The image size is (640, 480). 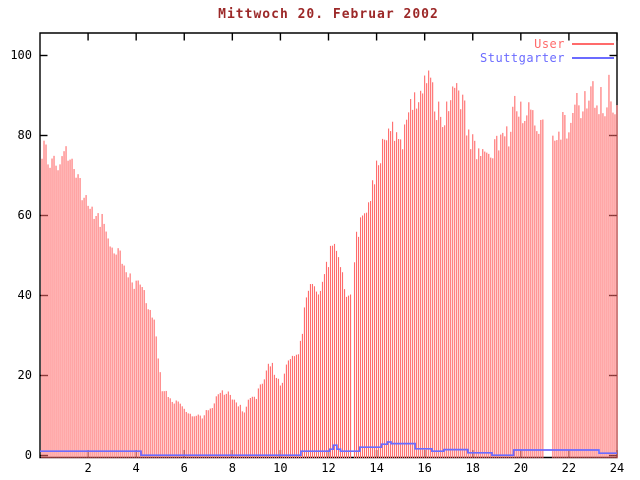 I want to click on stuttgarter-line, so click(x=328, y=449).